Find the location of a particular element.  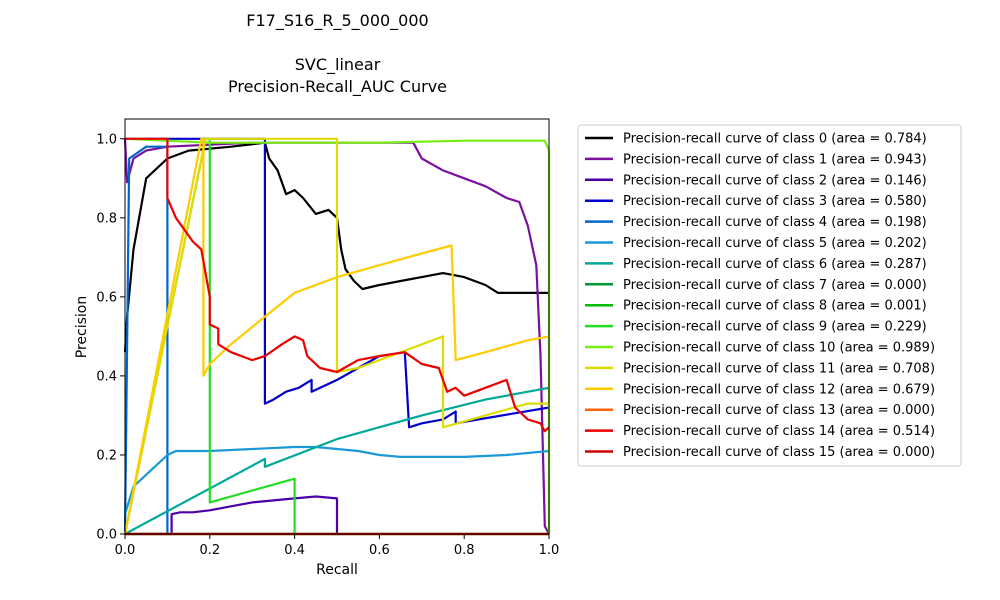

x-tick-label: 0.2 is located at coordinates (209, 550).